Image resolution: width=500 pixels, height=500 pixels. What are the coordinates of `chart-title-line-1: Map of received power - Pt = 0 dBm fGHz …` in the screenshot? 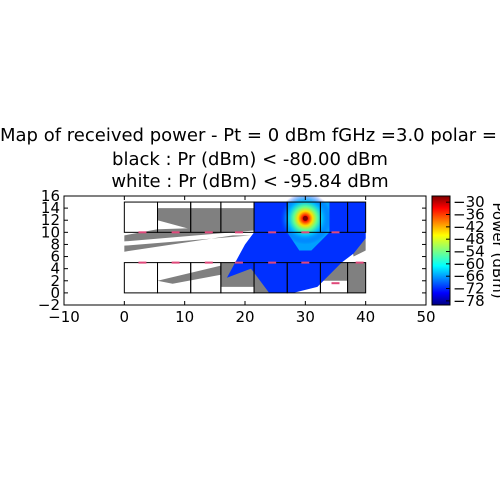 It's located at (250, 135).